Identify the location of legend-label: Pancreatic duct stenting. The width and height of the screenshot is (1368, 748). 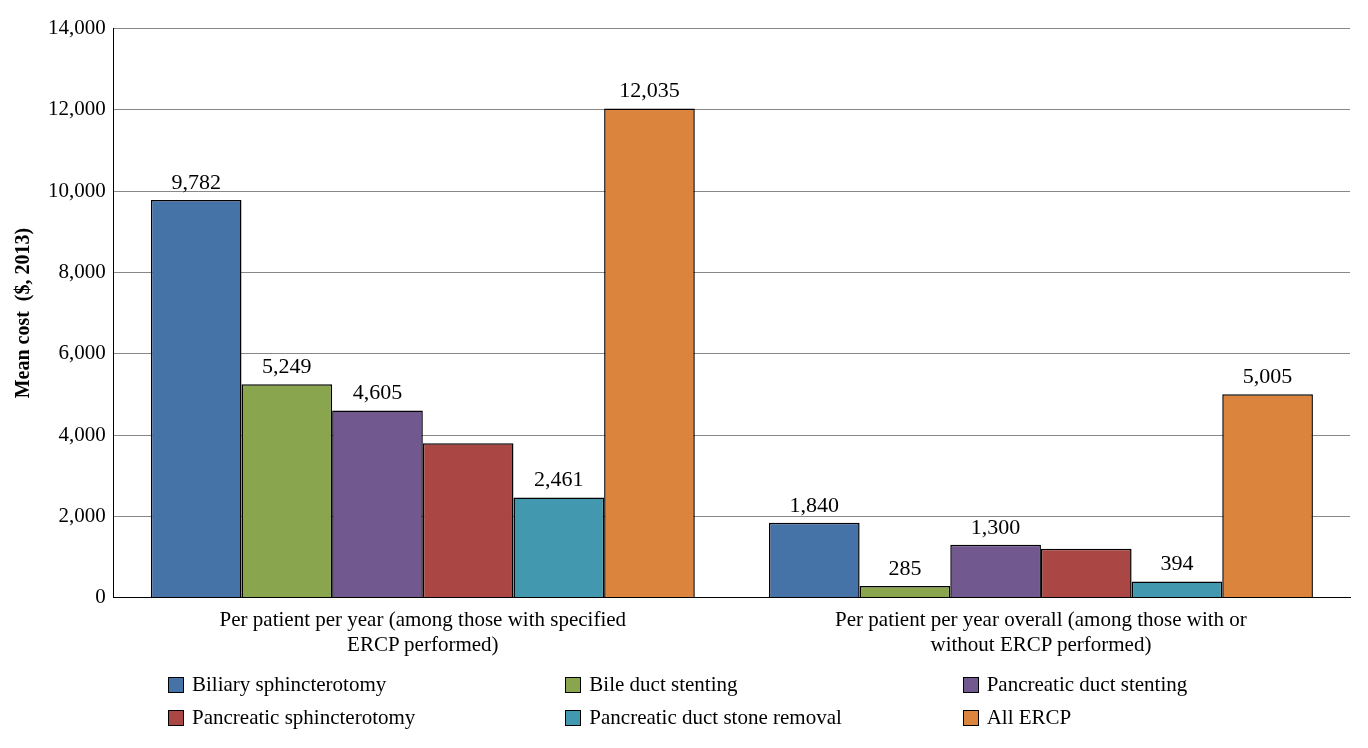
(1087, 684).